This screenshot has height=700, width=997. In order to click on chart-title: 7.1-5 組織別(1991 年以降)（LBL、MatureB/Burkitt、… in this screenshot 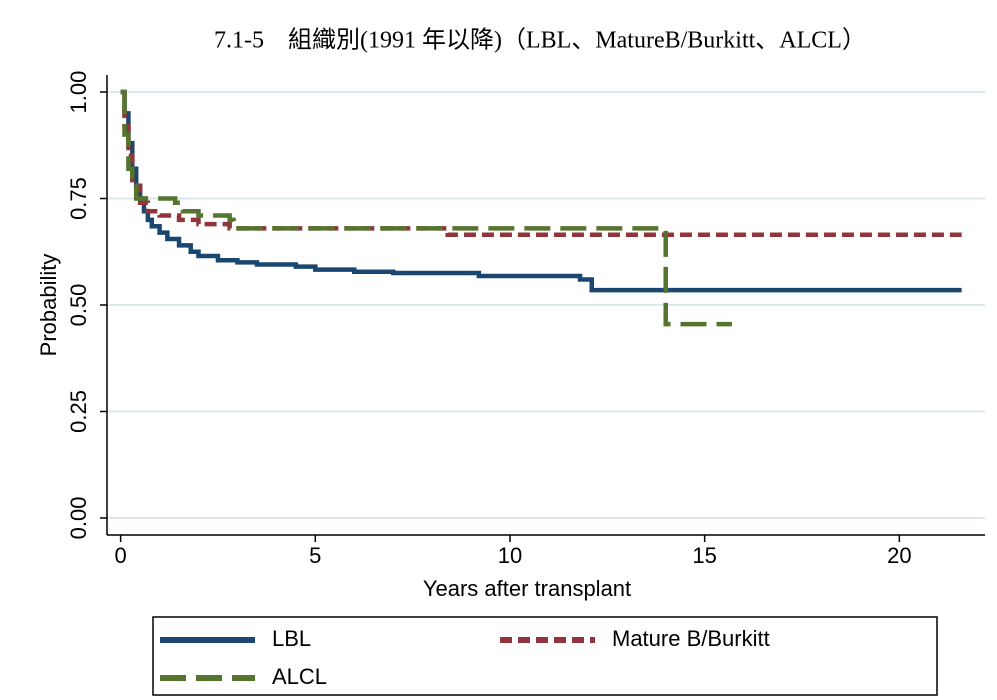, I will do `click(540, 40)`.